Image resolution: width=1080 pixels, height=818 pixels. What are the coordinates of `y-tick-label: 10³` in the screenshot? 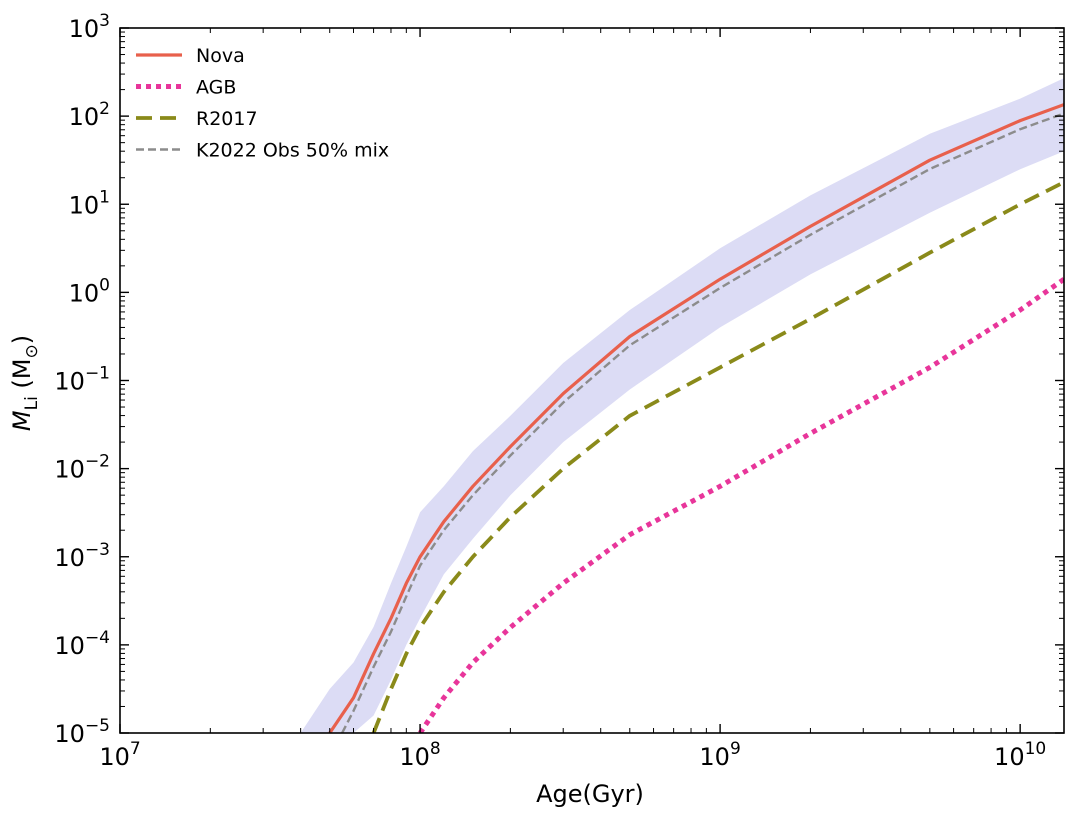 It's located at (89, 27).